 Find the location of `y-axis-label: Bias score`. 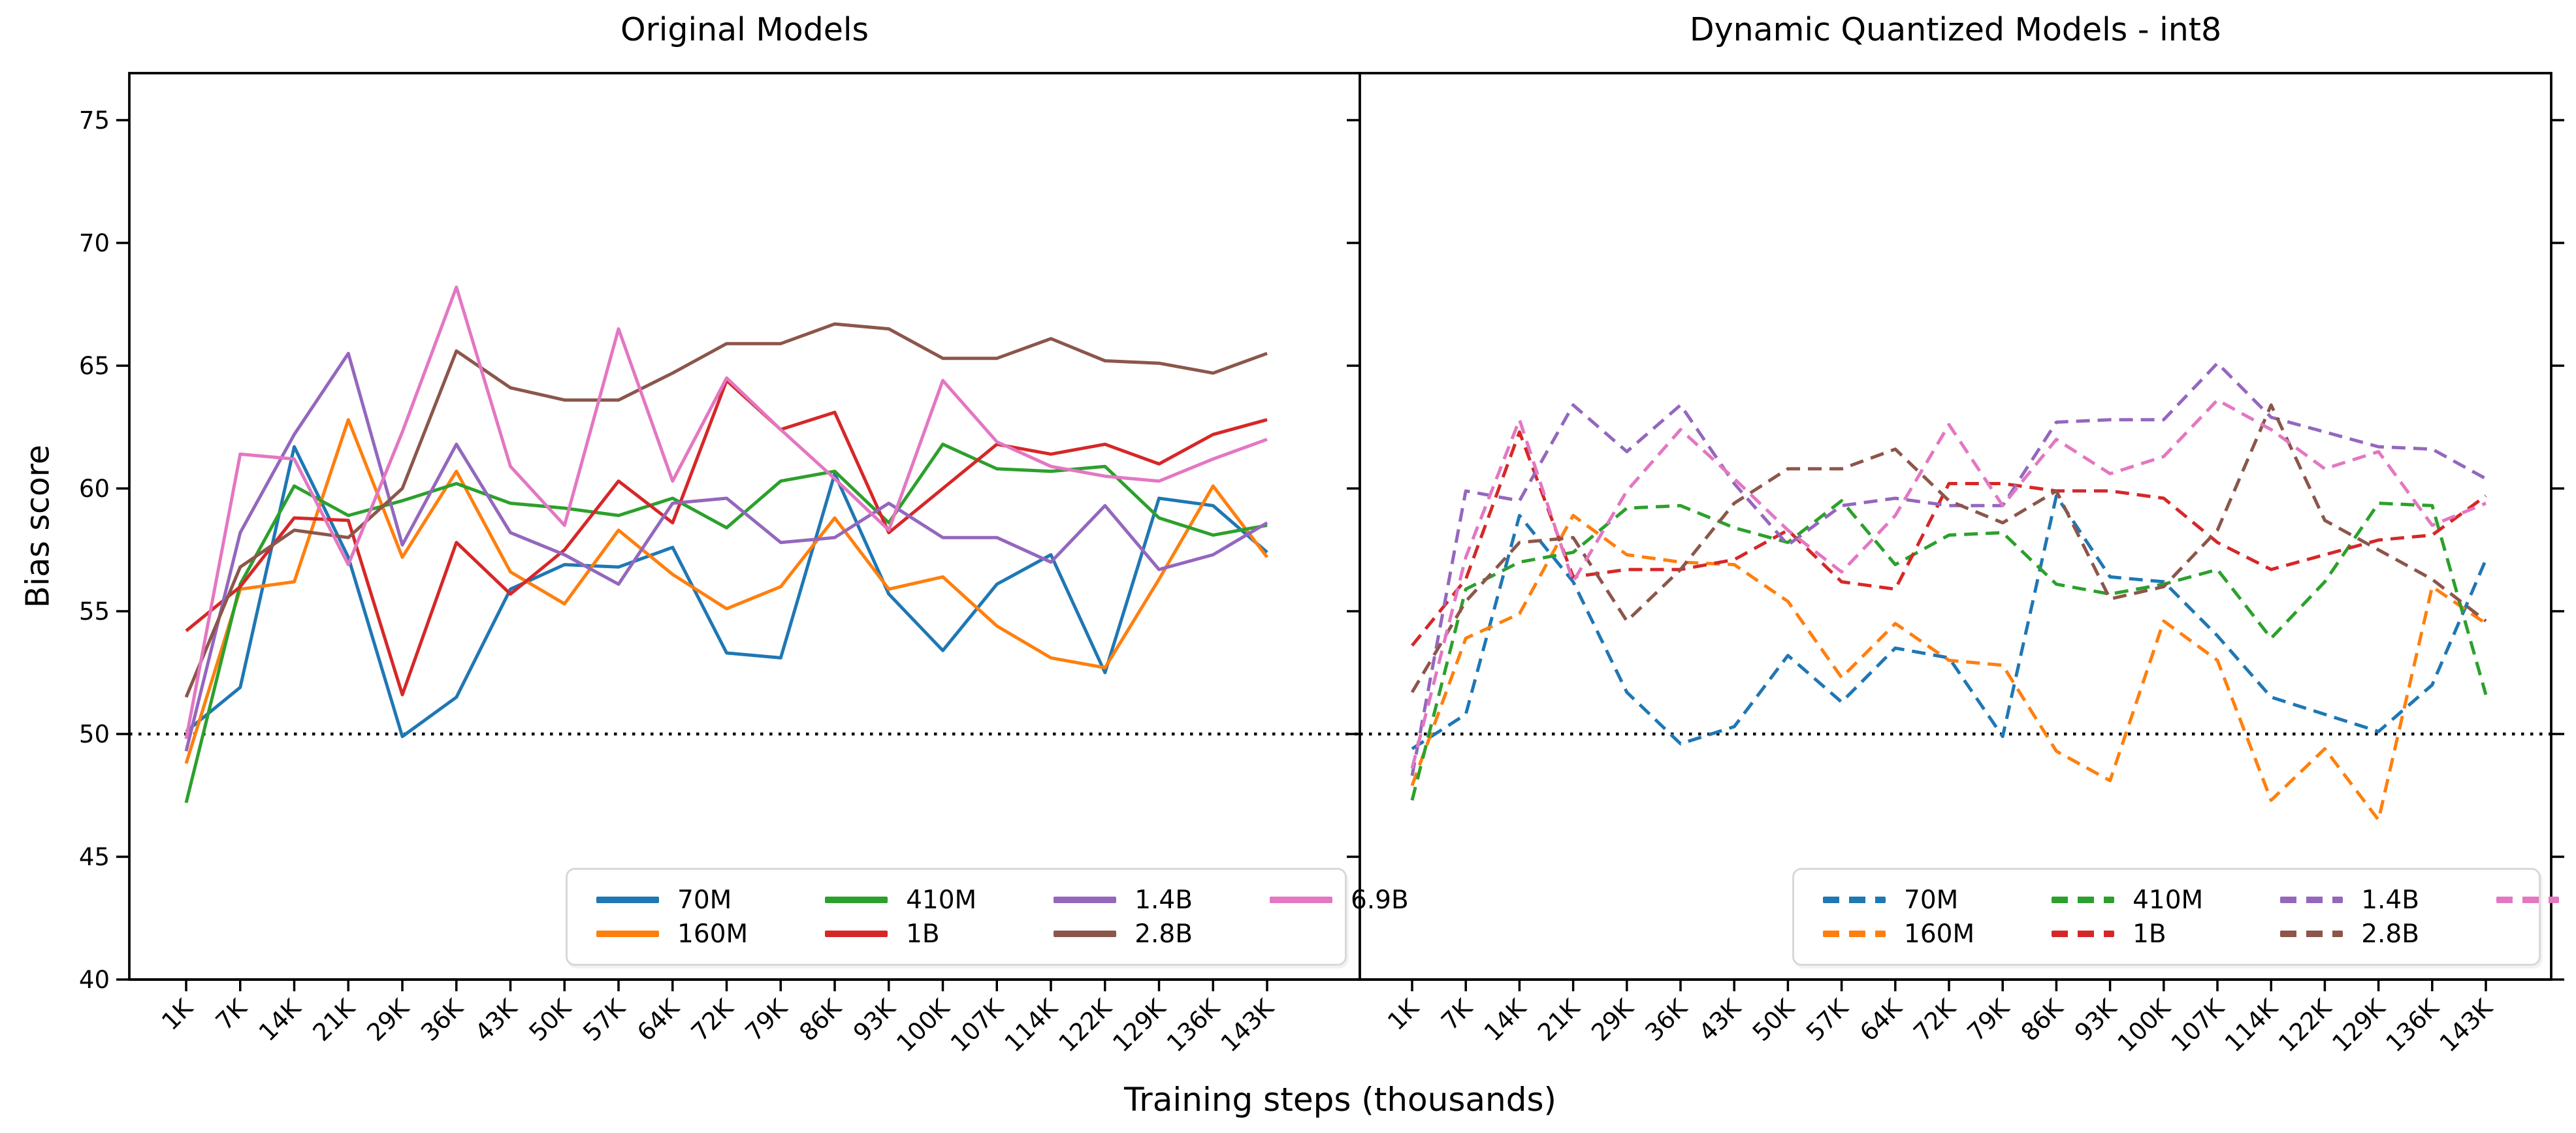

y-axis-label: Bias score is located at coordinates (38, 526).